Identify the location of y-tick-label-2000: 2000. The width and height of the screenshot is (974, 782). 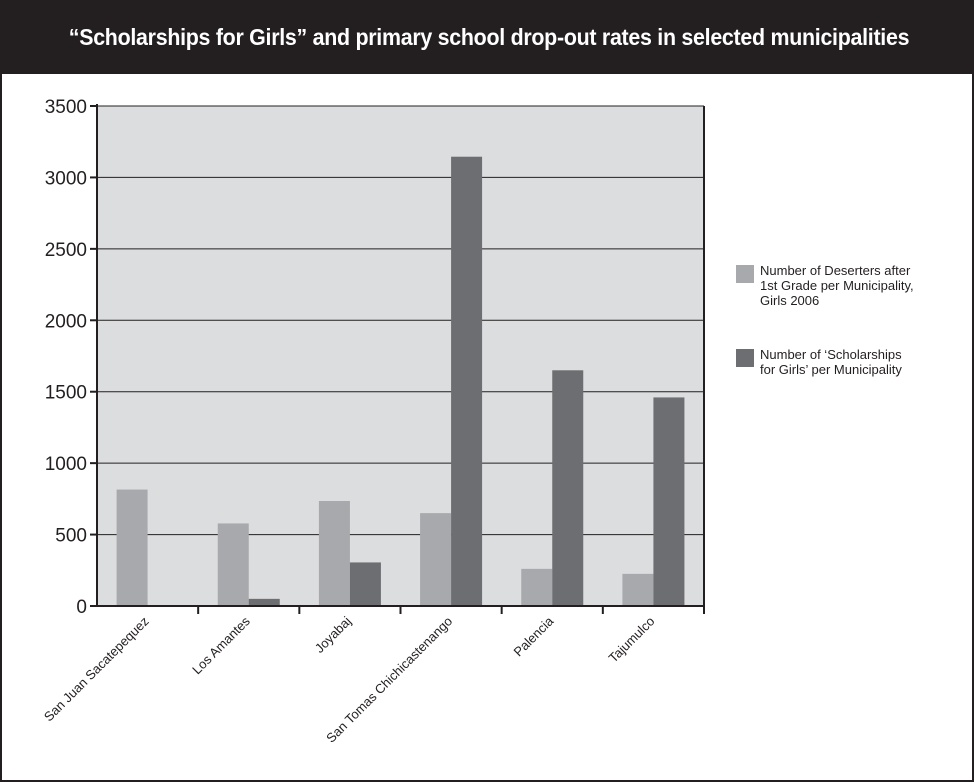
(66, 321).